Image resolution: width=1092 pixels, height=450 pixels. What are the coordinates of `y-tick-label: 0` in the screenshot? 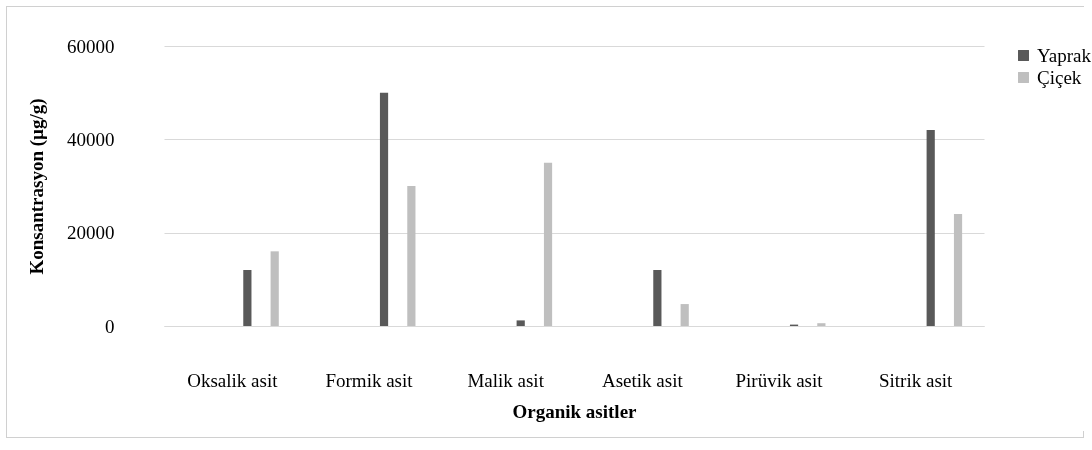 It's located at (110, 326).